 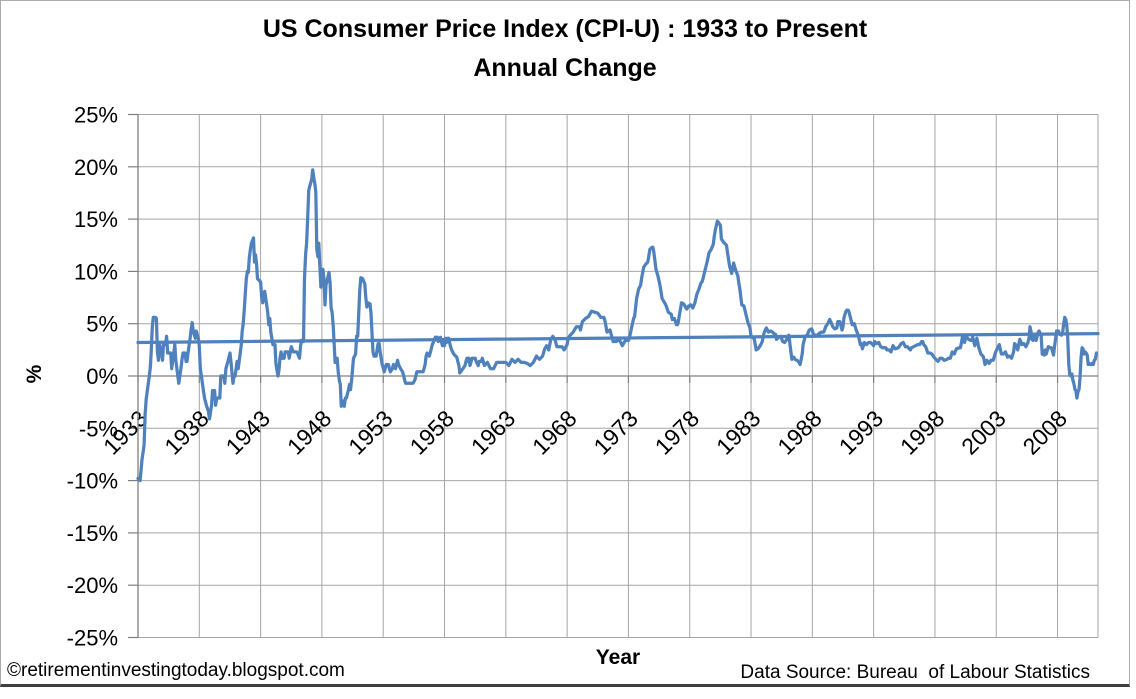 I want to click on y-tick-label: 10%, so click(x=96, y=271).